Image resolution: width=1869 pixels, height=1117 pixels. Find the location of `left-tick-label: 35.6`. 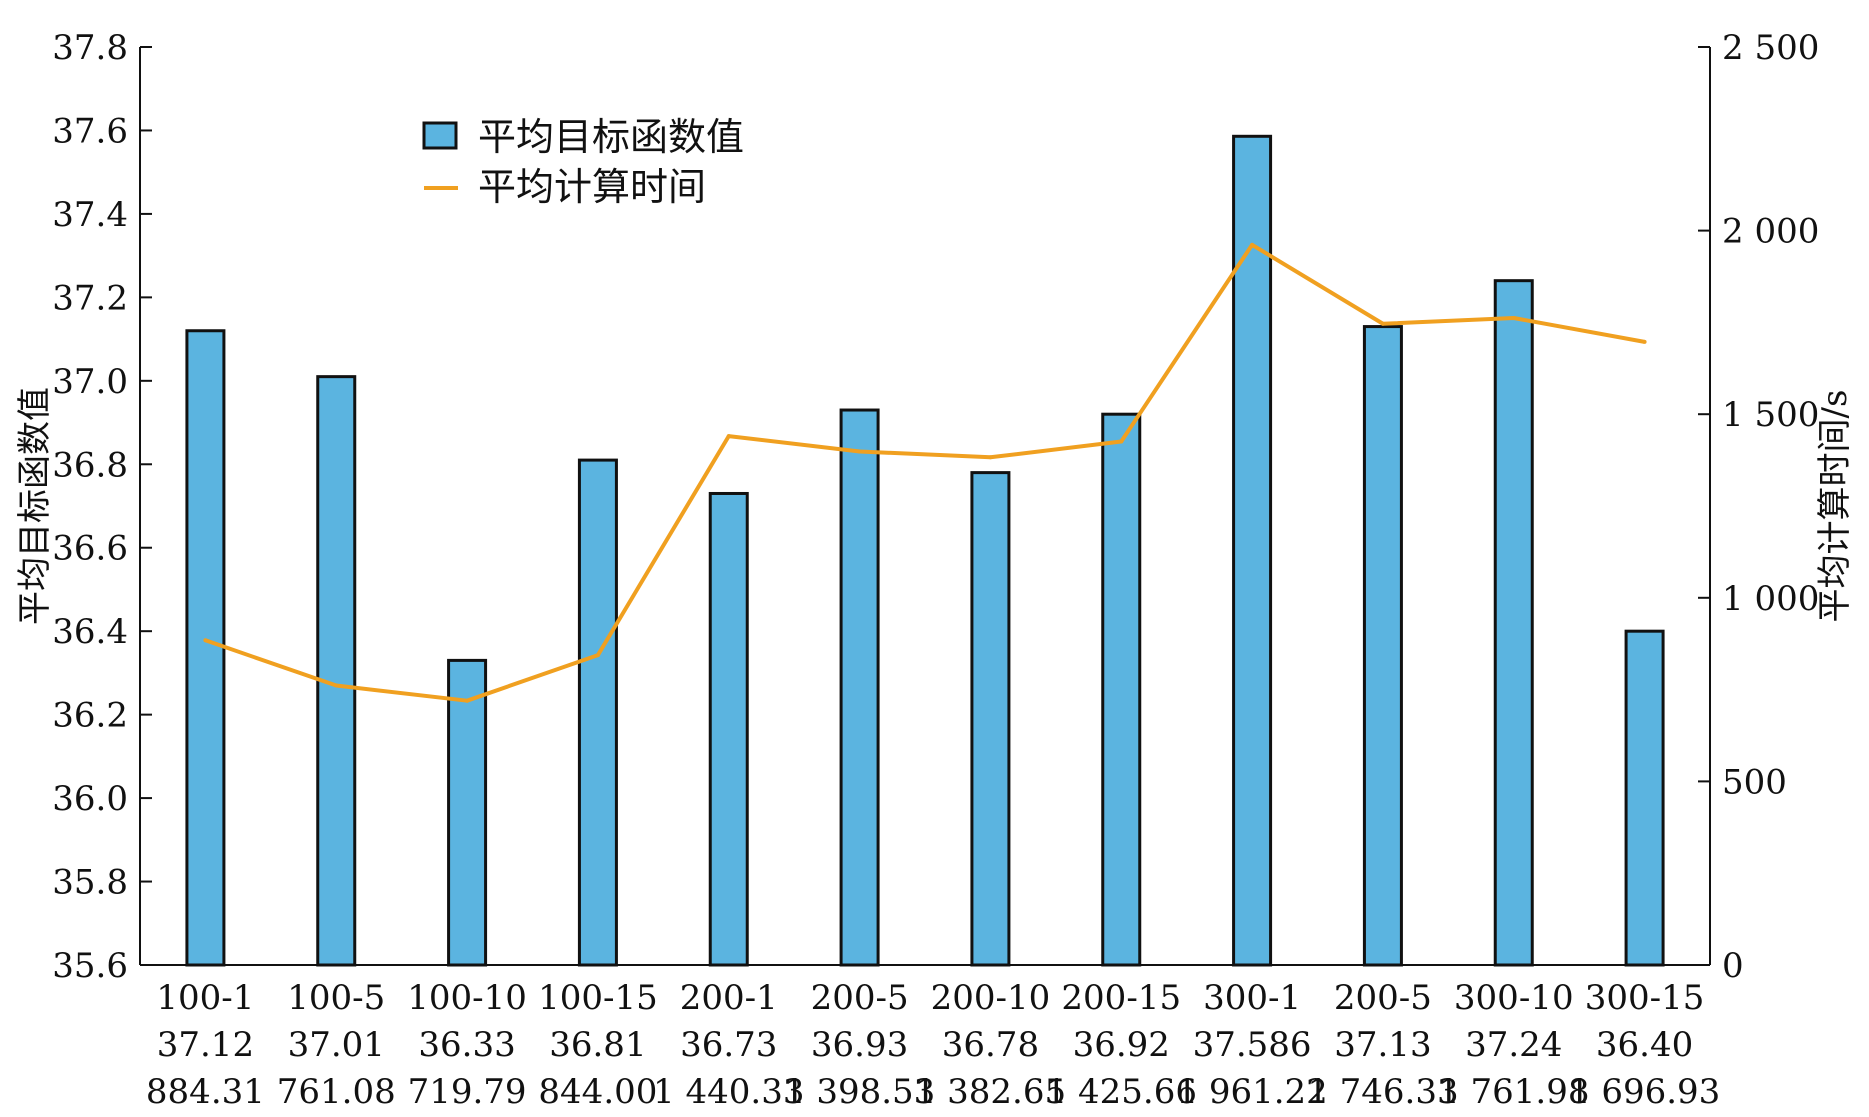

left-tick-label: 35.6 is located at coordinates (90, 966).